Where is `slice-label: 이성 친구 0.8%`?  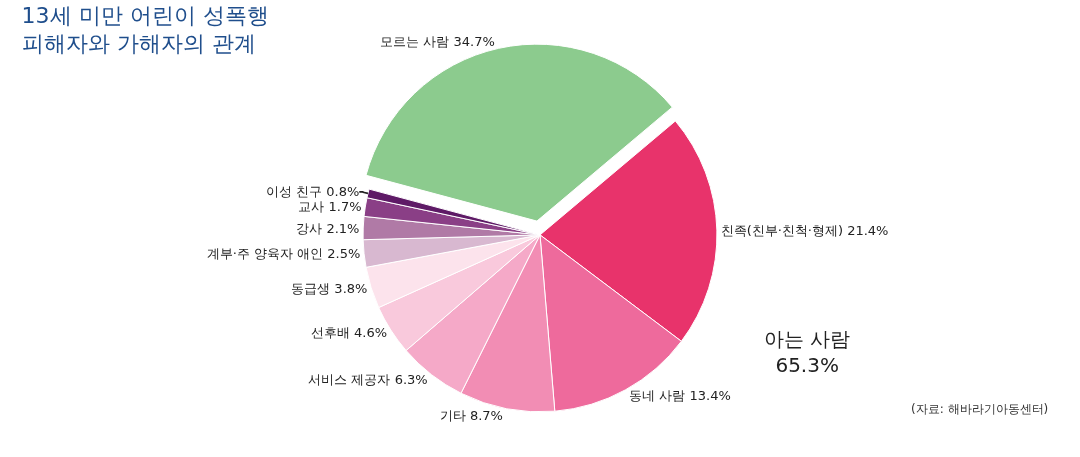 slice-label: 이성 친구 0.8% is located at coordinates (312, 192).